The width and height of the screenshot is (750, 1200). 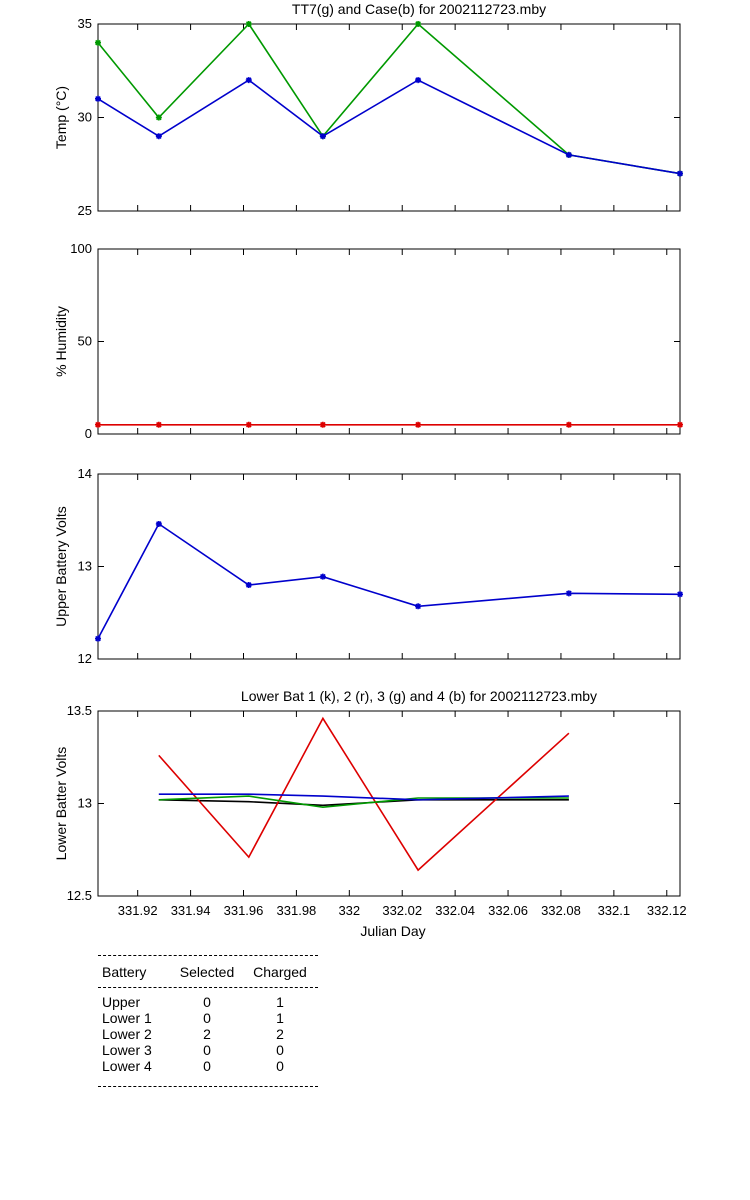 What do you see at coordinates (85, 473) in the screenshot?
I see `y-tick-label: 14` at bounding box center [85, 473].